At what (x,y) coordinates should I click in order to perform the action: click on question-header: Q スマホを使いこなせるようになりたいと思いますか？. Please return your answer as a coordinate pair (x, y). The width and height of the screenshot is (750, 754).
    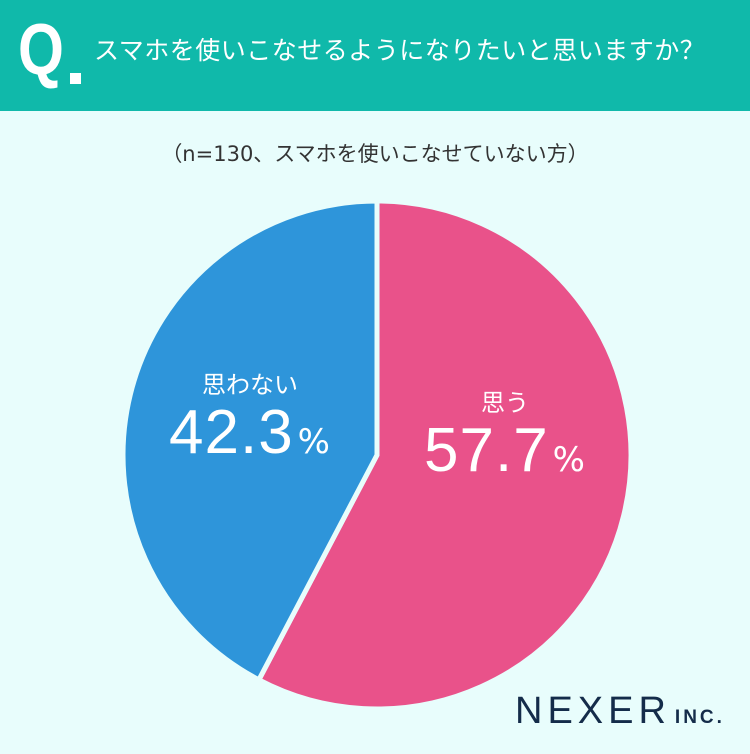
    Looking at the image, I should click on (375, 55).